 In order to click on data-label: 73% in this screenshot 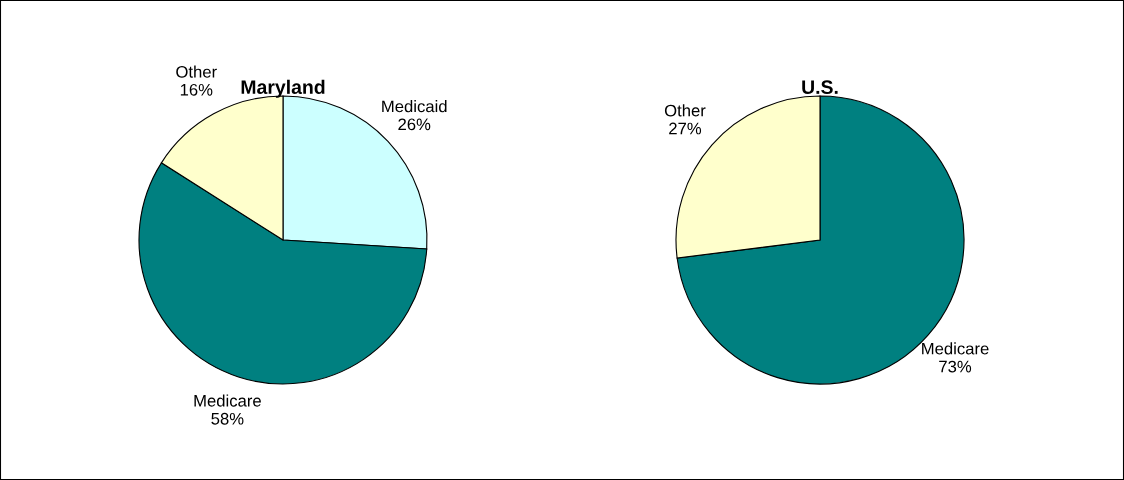, I will do `click(955, 366)`.